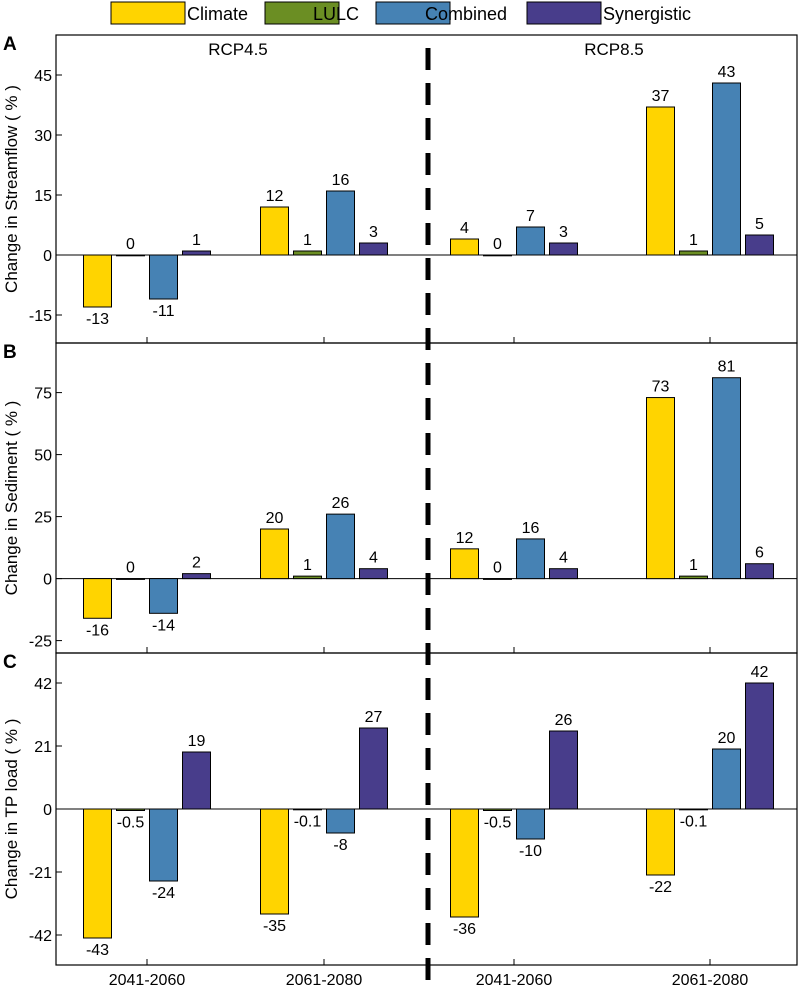 The image size is (803, 991). Describe the element at coordinates (661, 387) in the screenshot. I see `data-label: 73` at that location.